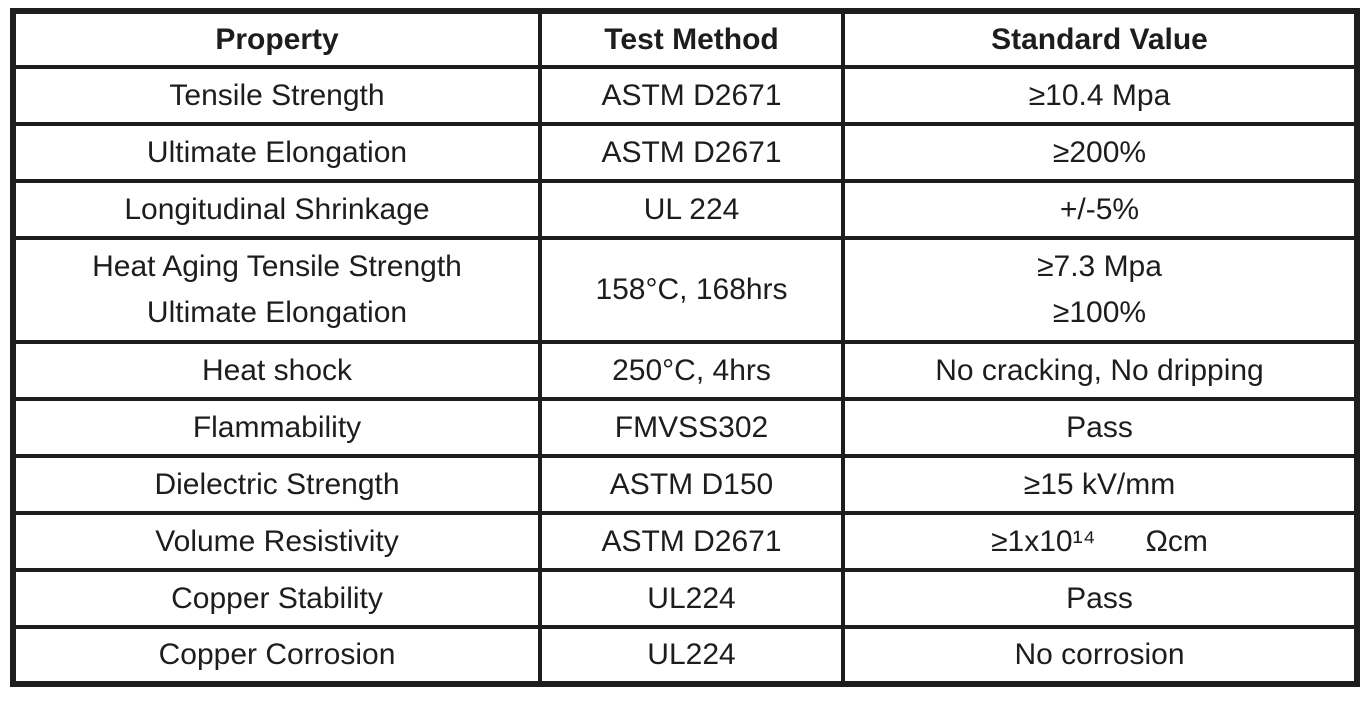 This screenshot has height=709, width=1364. I want to click on property-cell: Copper Stability, so click(276, 598).